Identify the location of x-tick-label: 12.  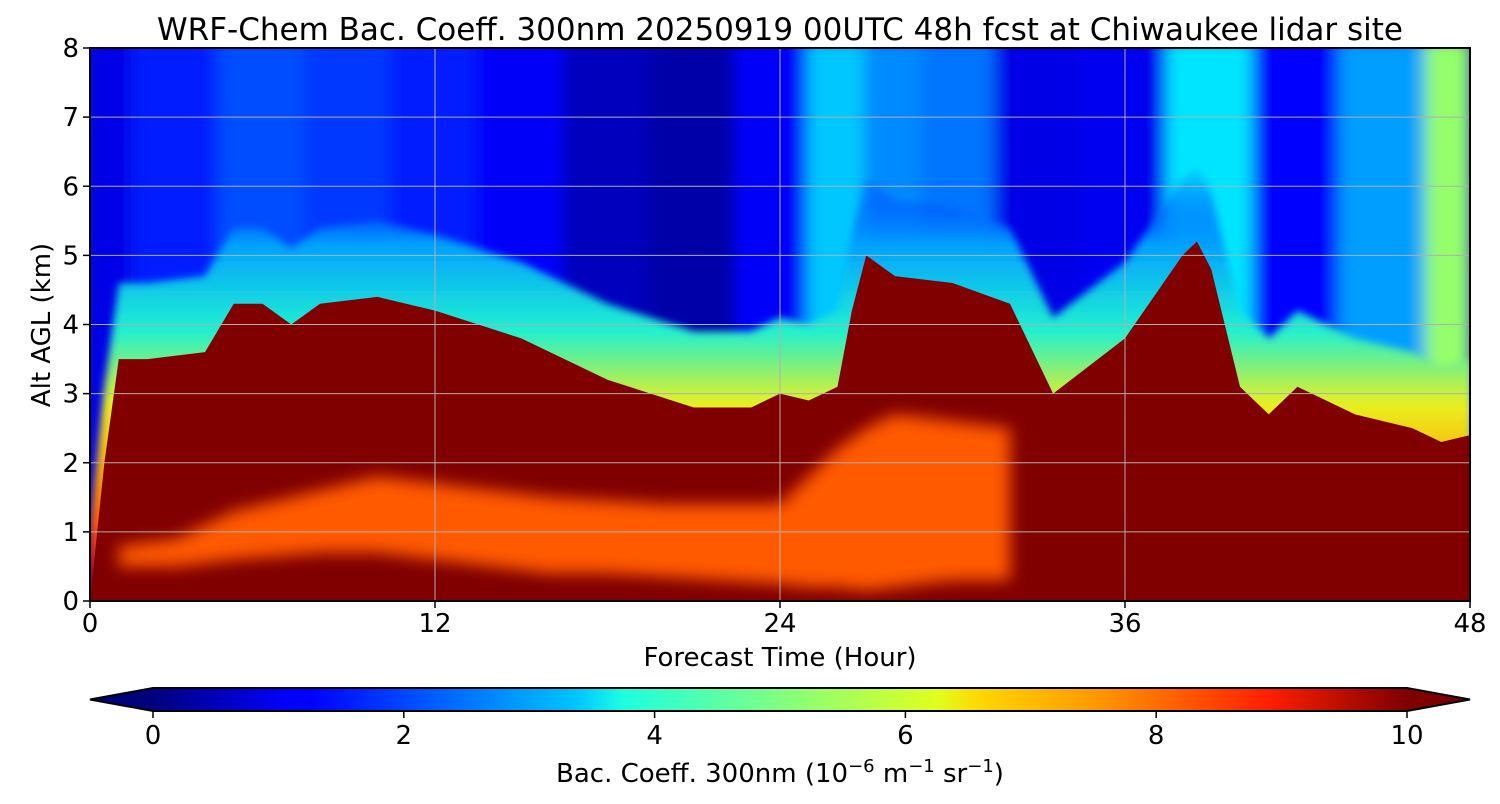
(434, 624).